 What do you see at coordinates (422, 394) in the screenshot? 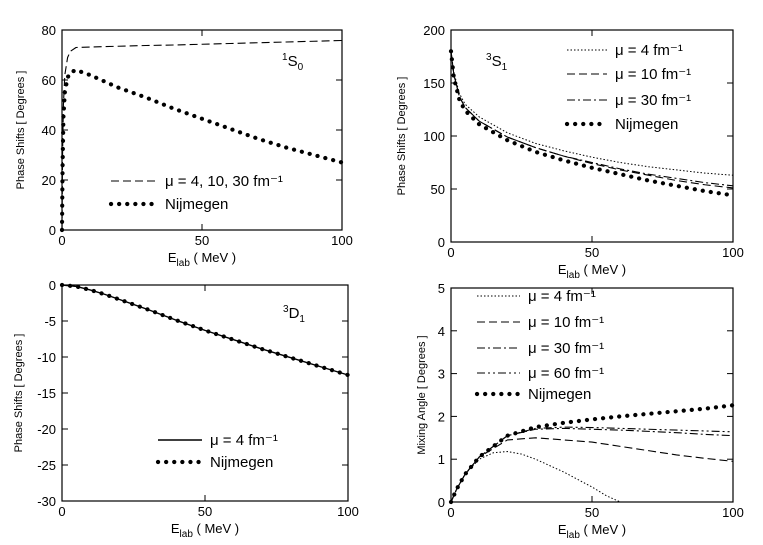
I see `y-axis-label: Mixing Angle [ Degrees ]` at bounding box center [422, 394].